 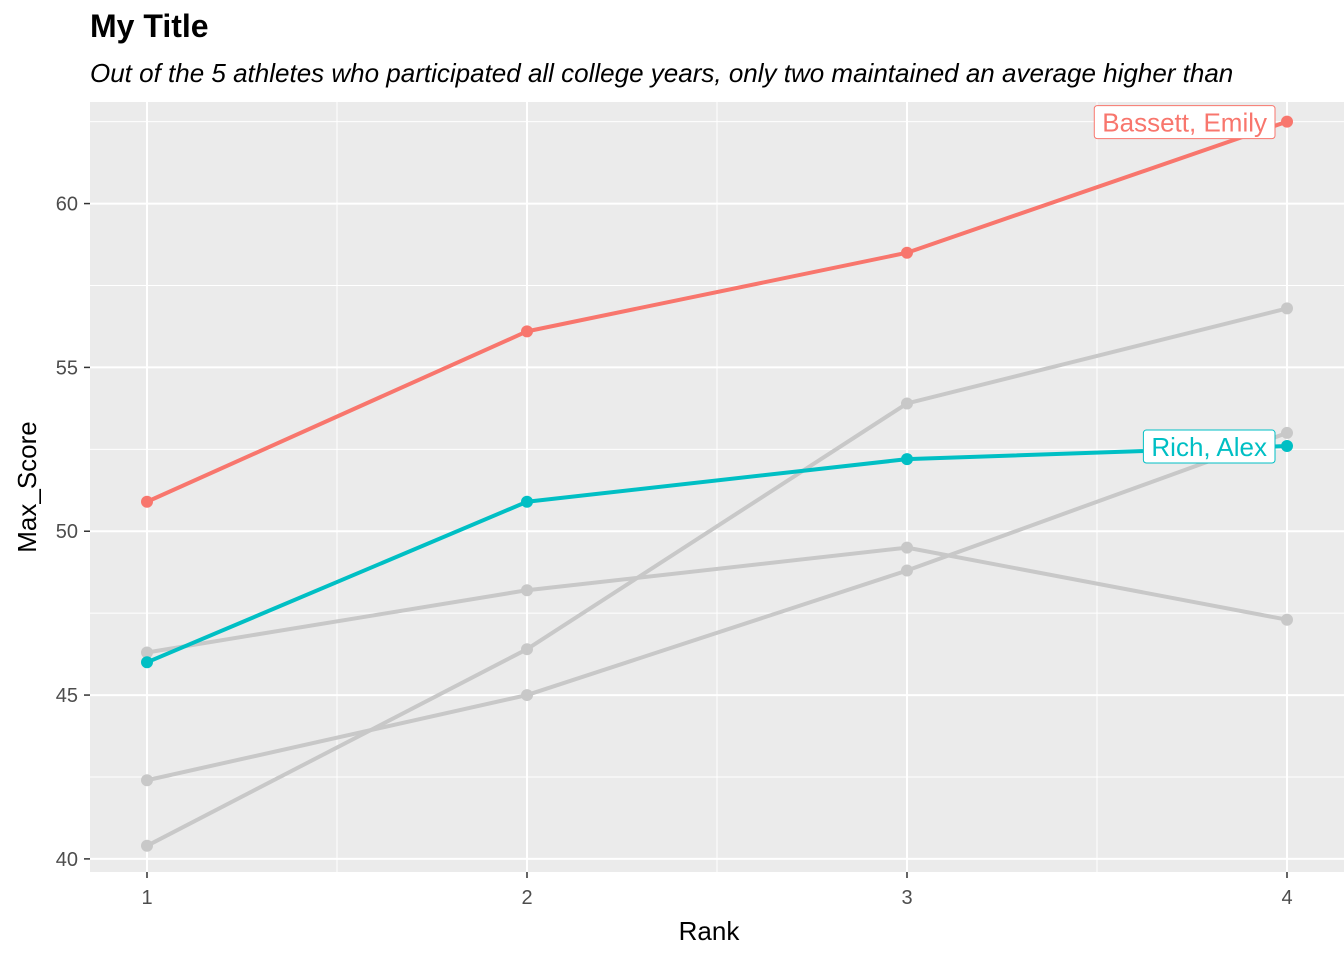 I want to click on series-label: Rich, Alex, so click(x=1209, y=446).